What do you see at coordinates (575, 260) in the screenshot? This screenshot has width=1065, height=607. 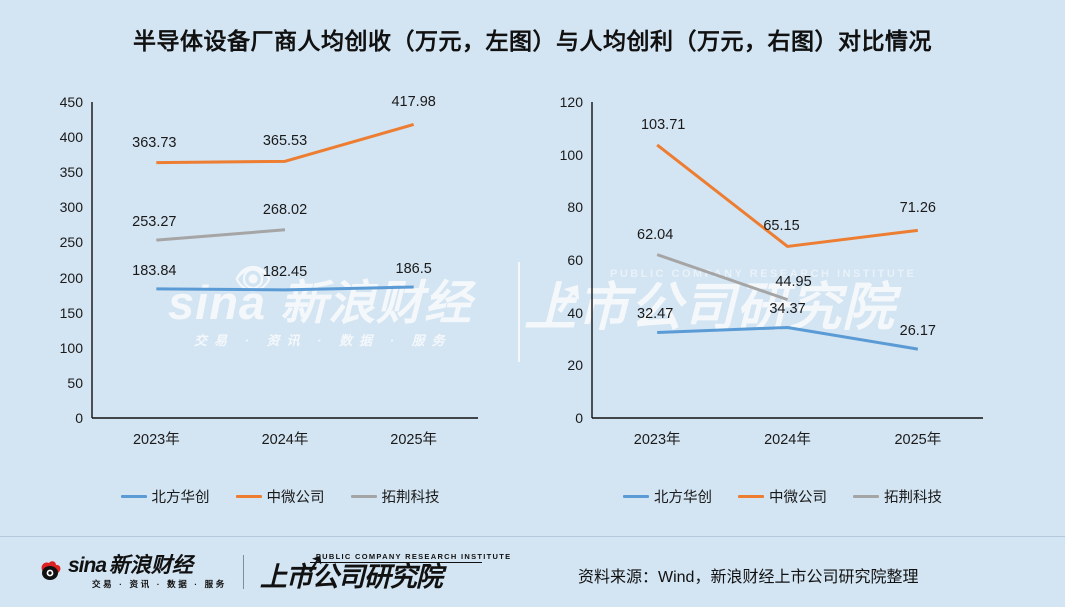 I see `y-axis-tick-label: 60` at bounding box center [575, 260].